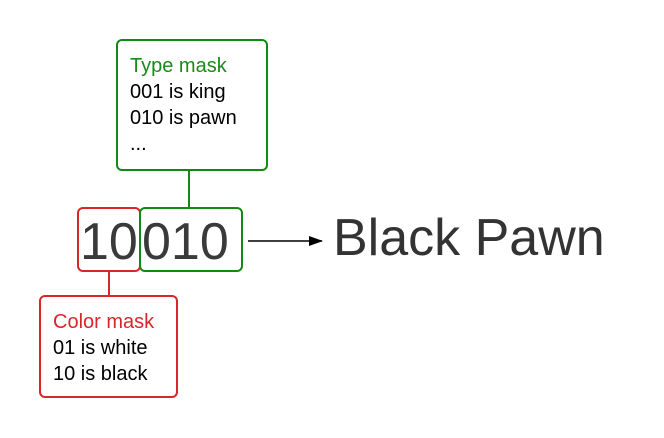 The width and height of the screenshot is (664, 438). What do you see at coordinates (178, 92) in the screenshot?
I see `type-mask-line: 001 is king` at bounding box center [178, 92].